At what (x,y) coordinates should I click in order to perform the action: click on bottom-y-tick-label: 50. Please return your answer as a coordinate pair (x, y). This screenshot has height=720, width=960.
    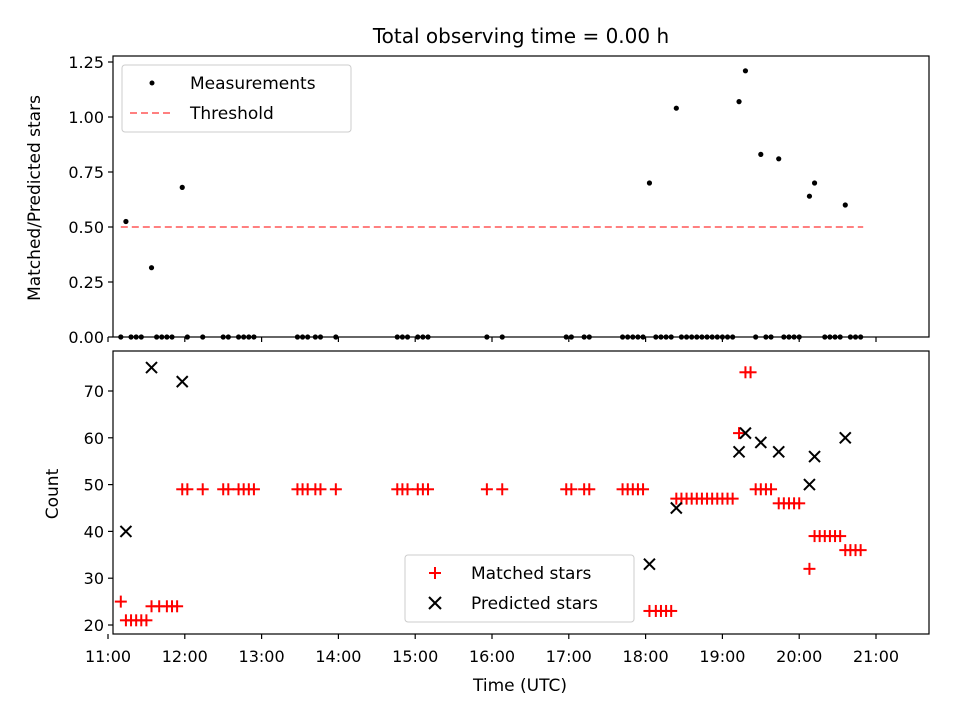
    Looking at the image, I should click on (94, 485).